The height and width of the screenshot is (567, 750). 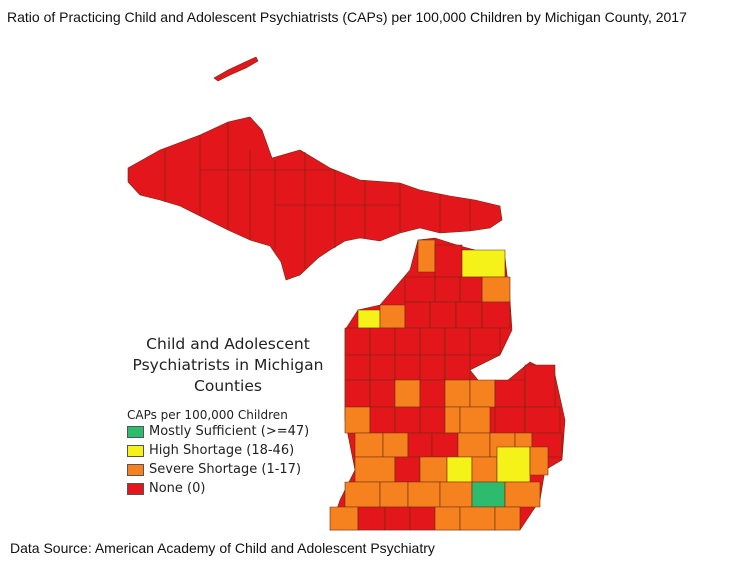 I want to click on upper-peninsula, so click(x=315, y=198).